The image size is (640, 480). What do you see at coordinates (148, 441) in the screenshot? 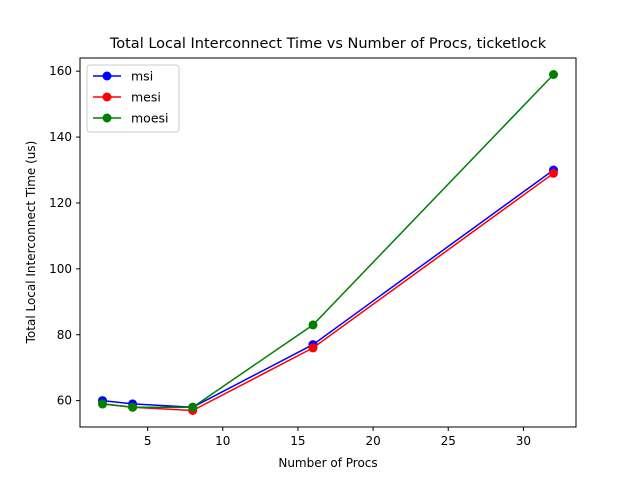
I see `x-tick-label-0: 5` at bounding box center [148, 441].